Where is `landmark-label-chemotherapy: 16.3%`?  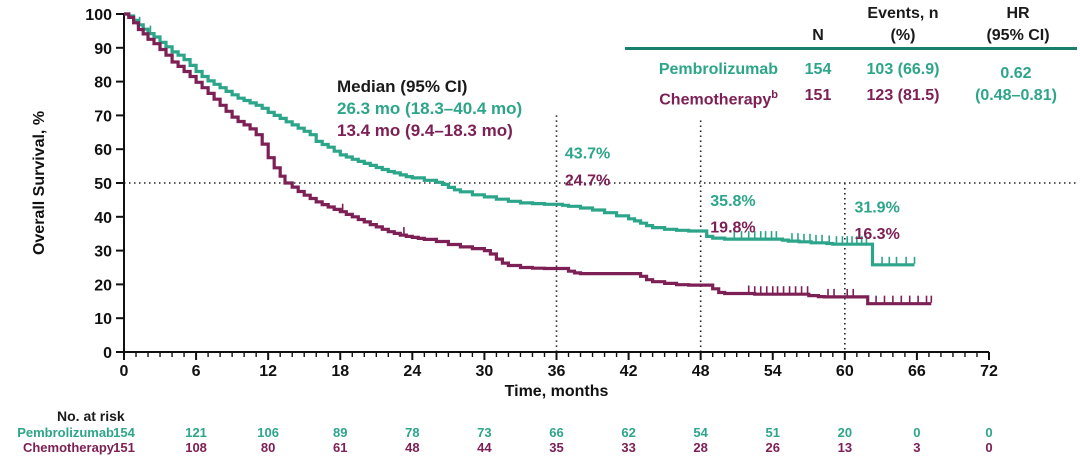
landmark-label-chemotherapy: 16.3% is located at coordinates (876, 234).